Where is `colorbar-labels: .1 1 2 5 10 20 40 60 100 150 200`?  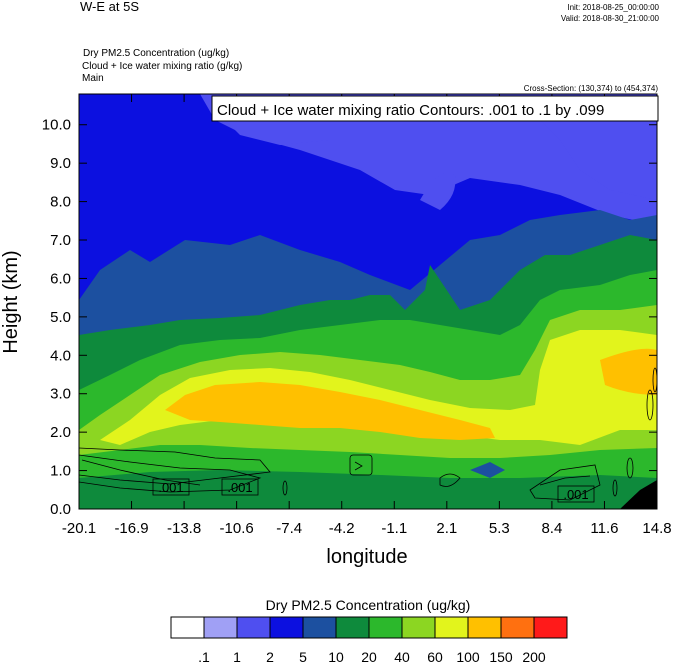 colorbar-labels: .1 1 2 5 10 20 40 60 100 150 200 is located at coordinates (372, 657).